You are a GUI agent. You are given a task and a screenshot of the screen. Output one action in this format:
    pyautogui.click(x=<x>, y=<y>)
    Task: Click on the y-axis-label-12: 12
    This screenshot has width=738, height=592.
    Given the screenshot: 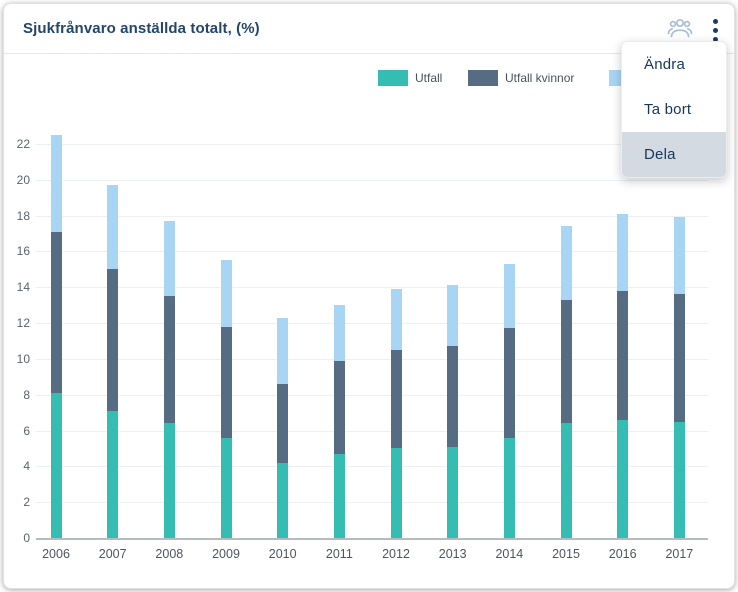 What is the action you would take?
    pyautogui.click(x=23, y=323)
    